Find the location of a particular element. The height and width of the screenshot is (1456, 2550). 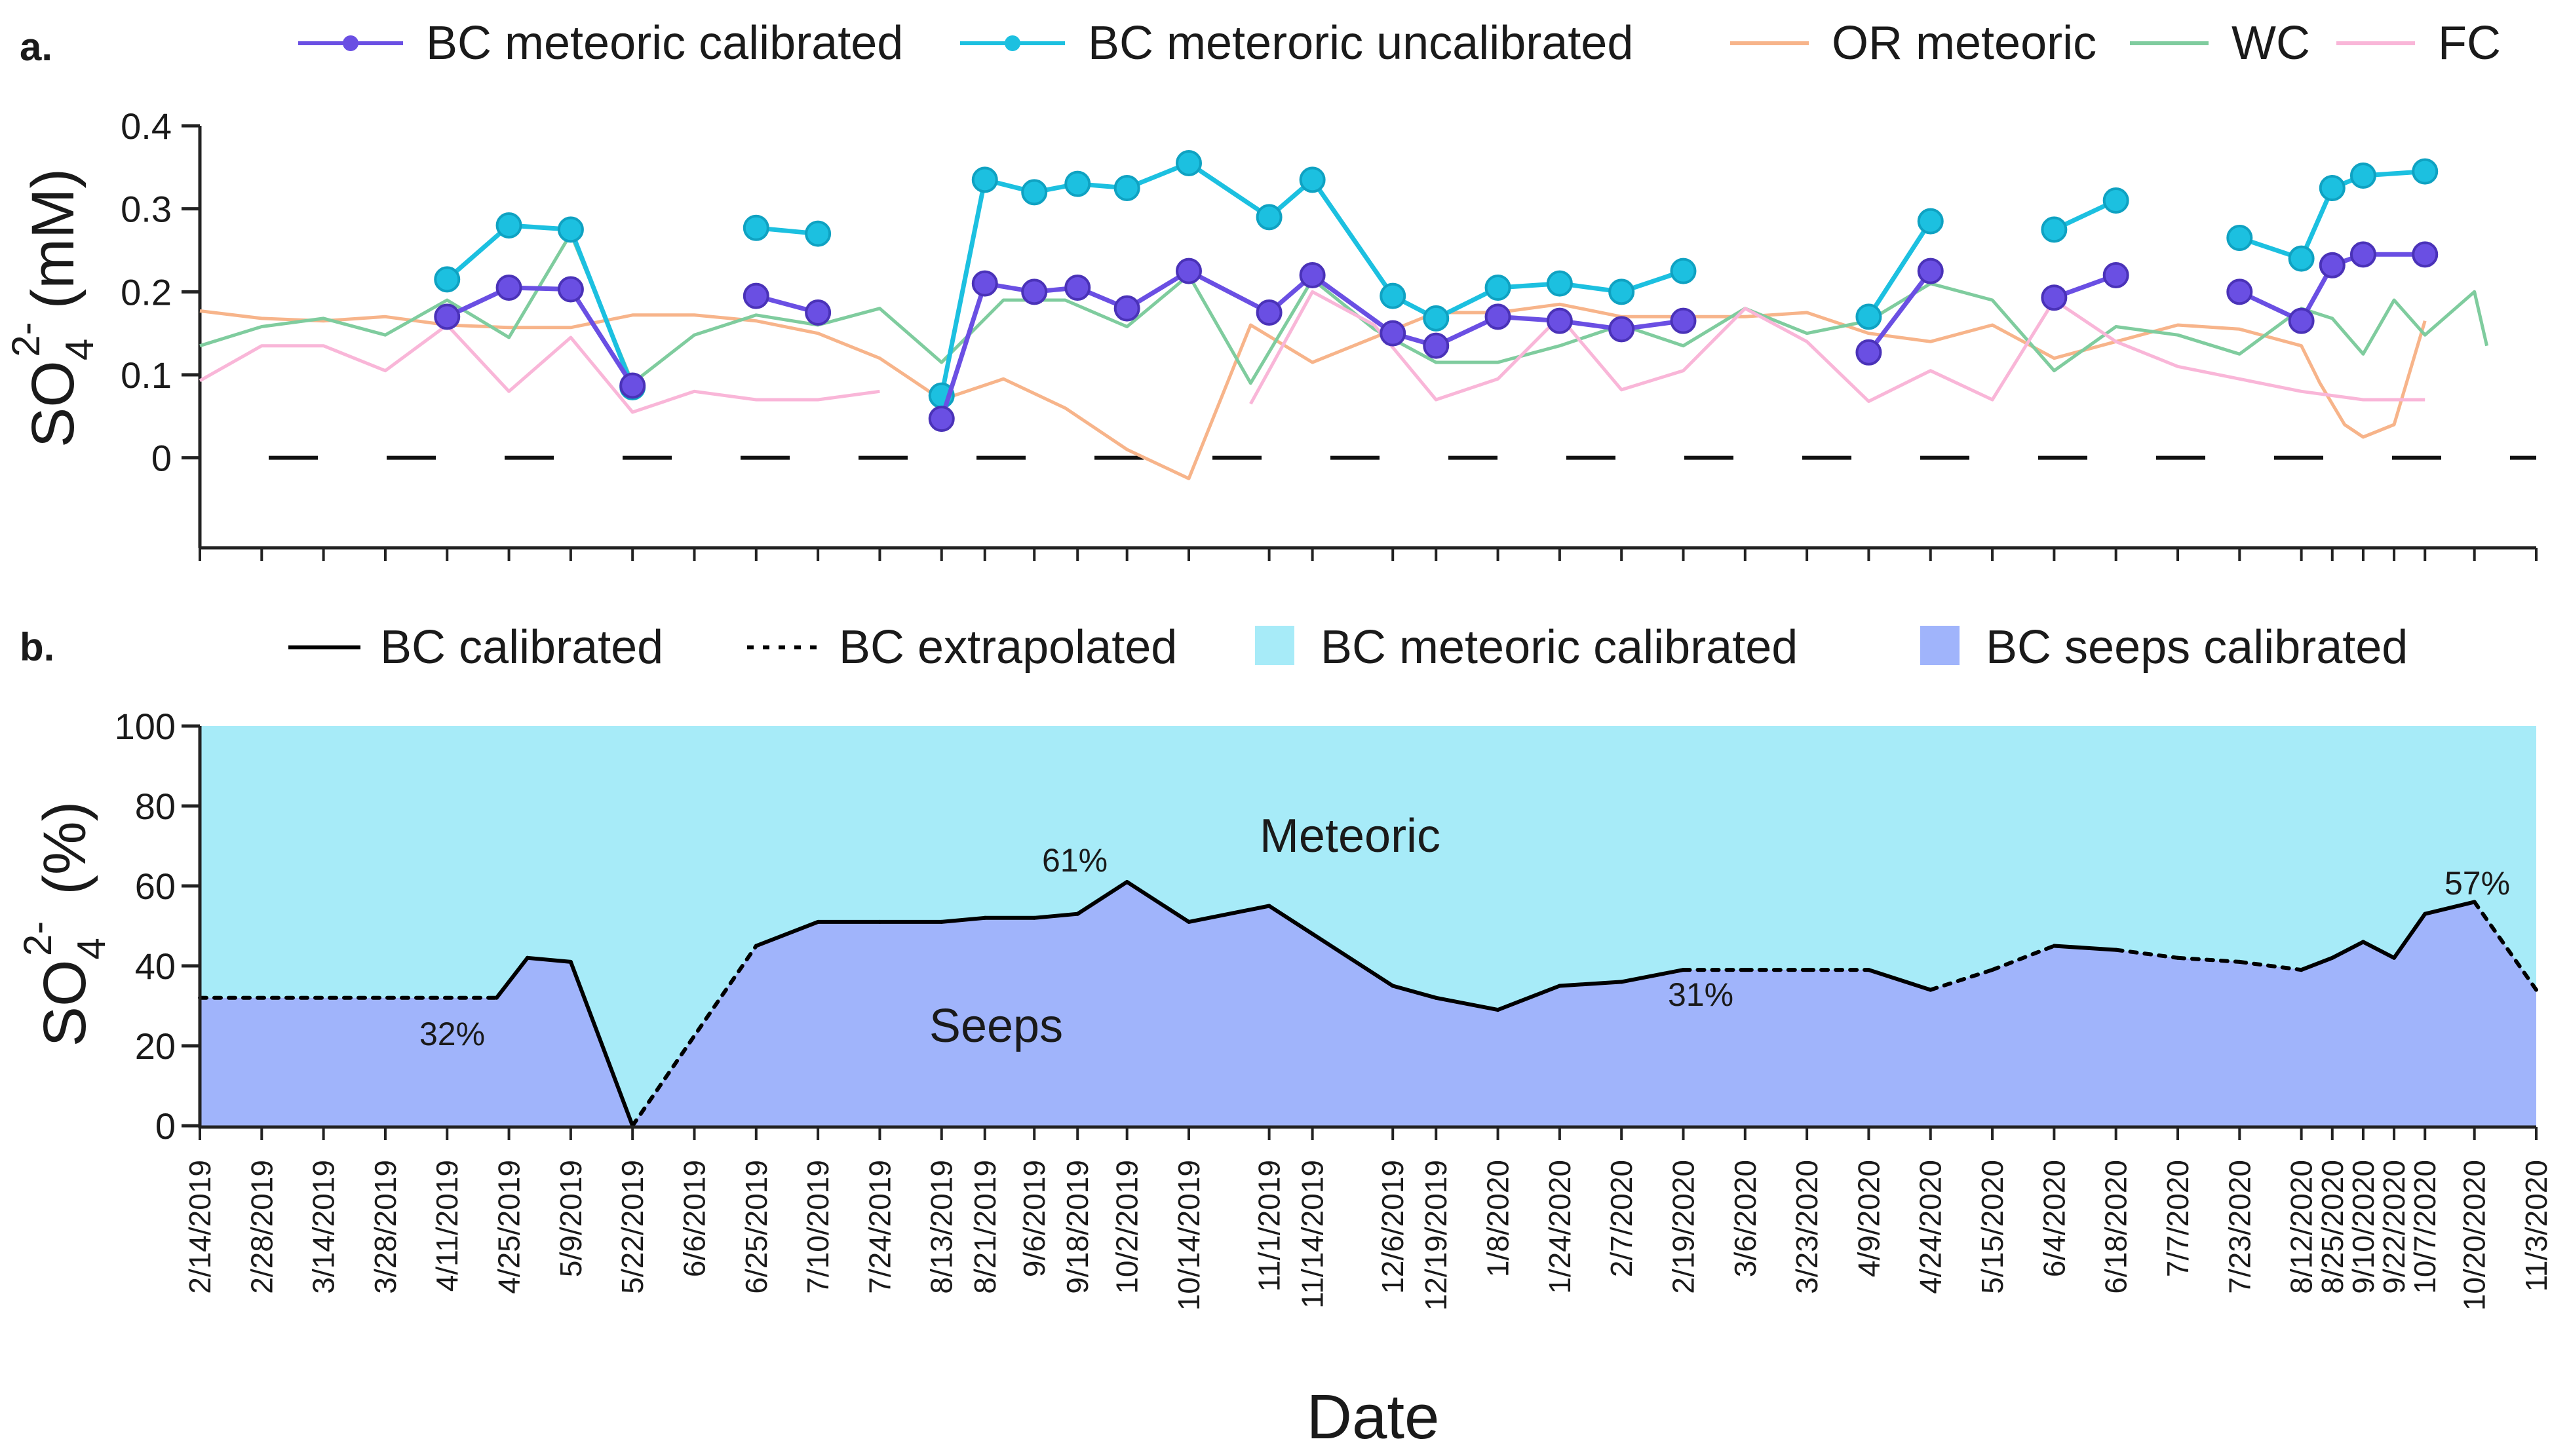

x-tick-label-date: 2/28/2019 is located at coordinates (261, 1227).